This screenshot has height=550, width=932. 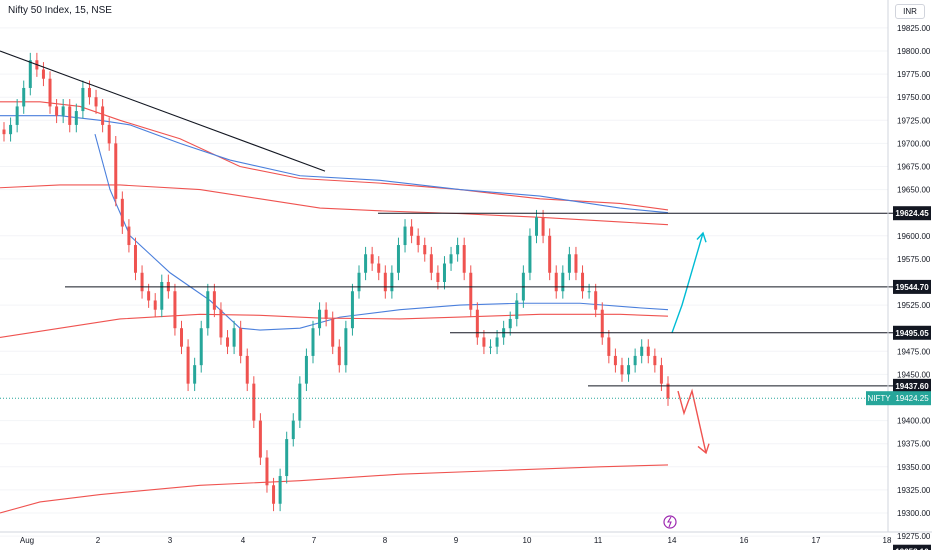 I want to click on level-price-label: 19437.60, so click(x=912, y=386).